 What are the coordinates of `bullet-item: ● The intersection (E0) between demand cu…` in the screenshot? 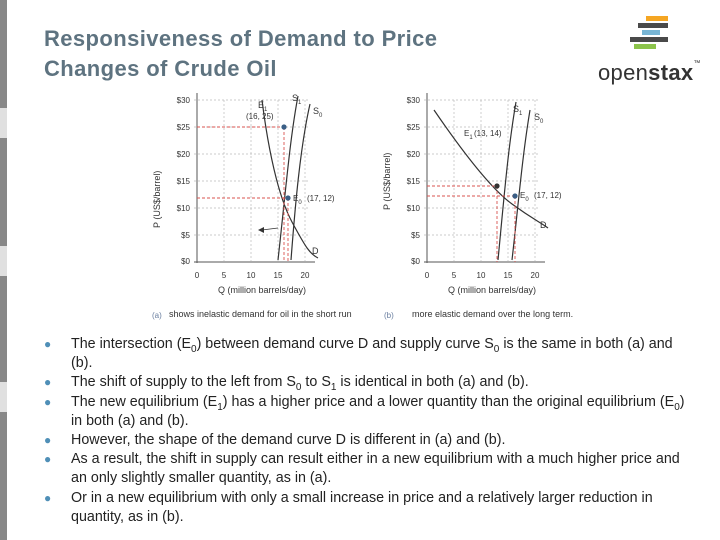 It's located at (358, 354).